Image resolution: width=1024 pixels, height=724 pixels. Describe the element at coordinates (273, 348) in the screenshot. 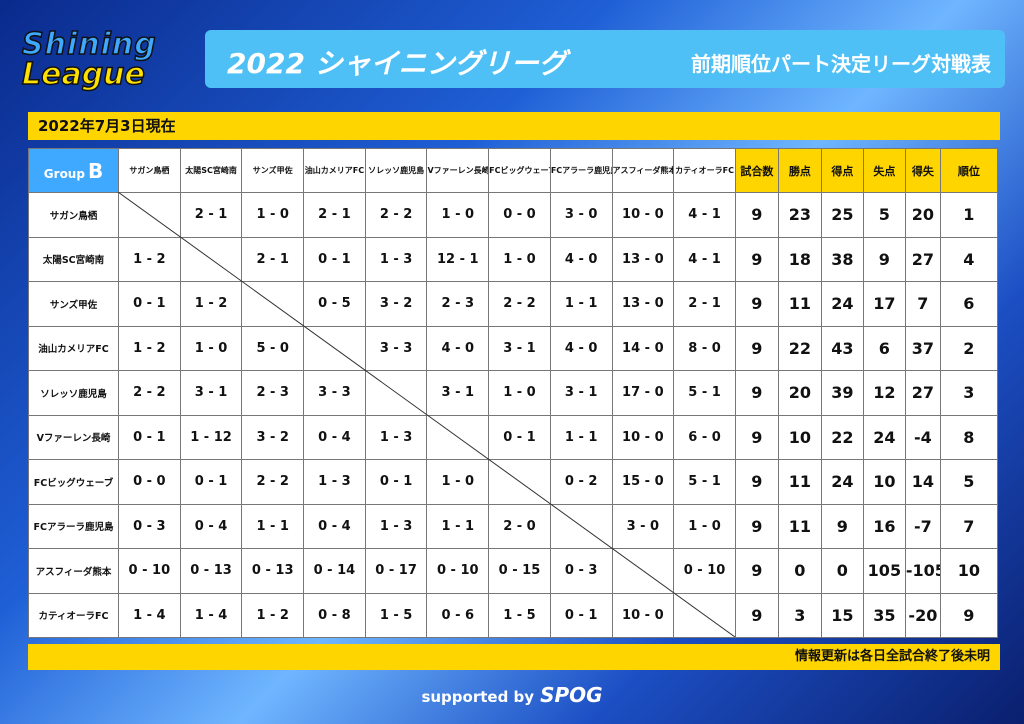

I see `match-result: 5 - 0` at that location.